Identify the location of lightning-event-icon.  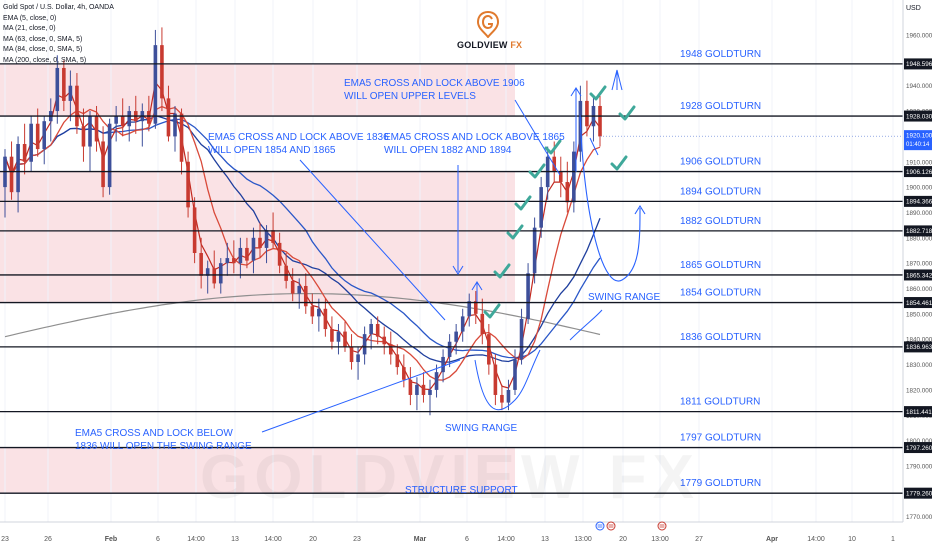
(600, 526).